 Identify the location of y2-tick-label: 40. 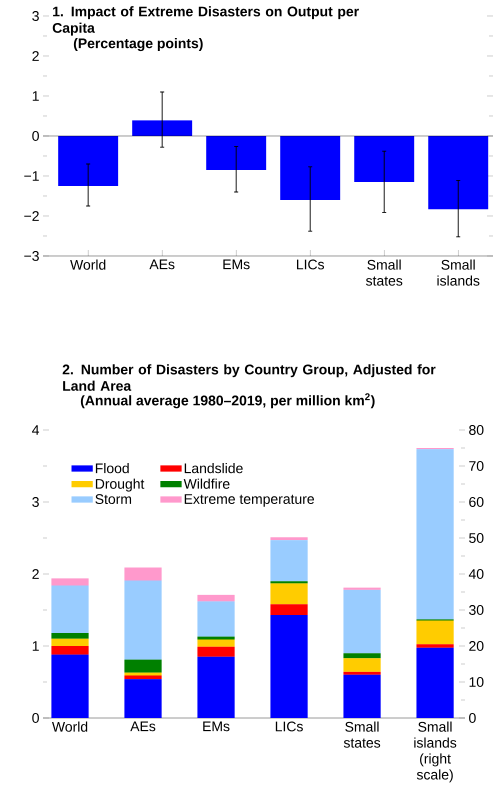
(476, 574).